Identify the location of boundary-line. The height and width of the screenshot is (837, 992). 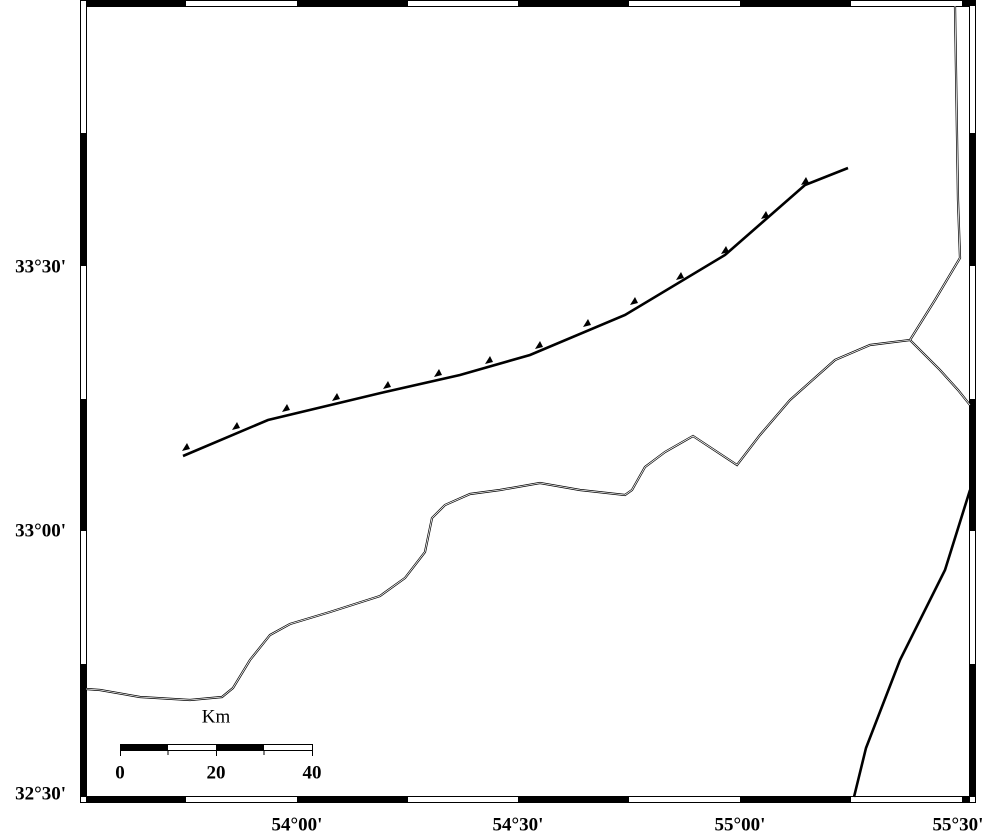
(935, 173).